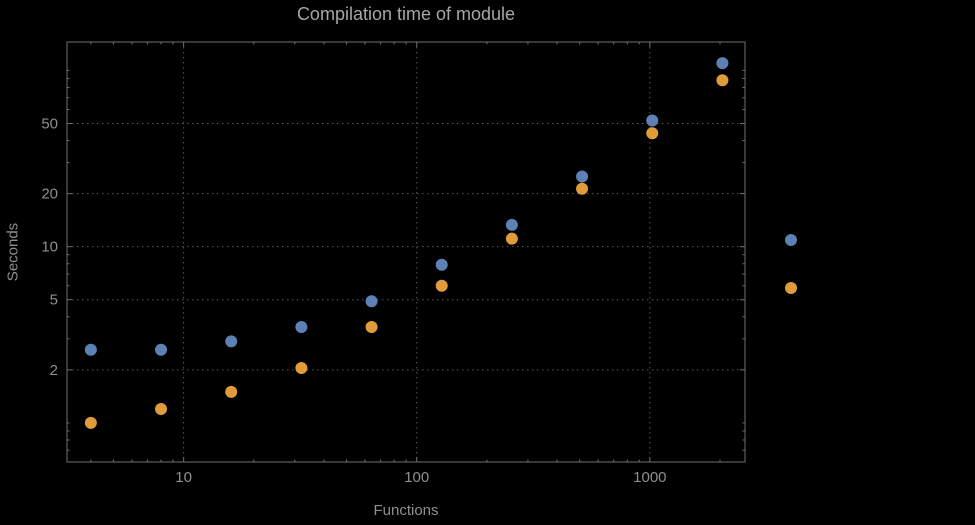 This screenshot has width=975, height=525. I want to click on y-axis-label: Seconds, so click(13, 252).